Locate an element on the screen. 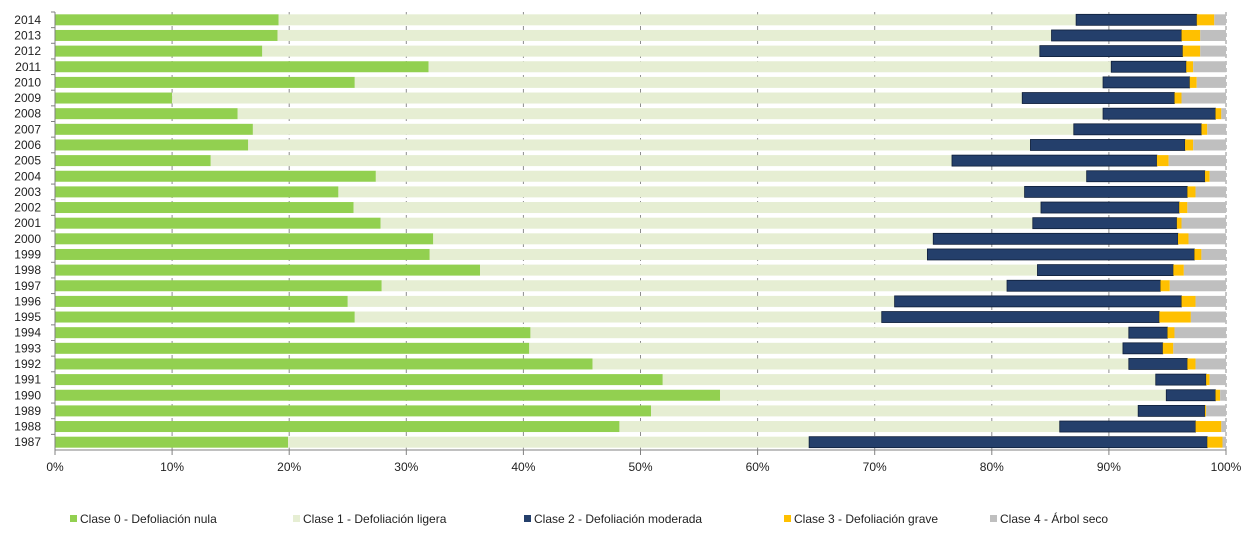 This screenshot has height=533, width=1249. y-tick-label: 2001 is located at coordinates (27, 223).